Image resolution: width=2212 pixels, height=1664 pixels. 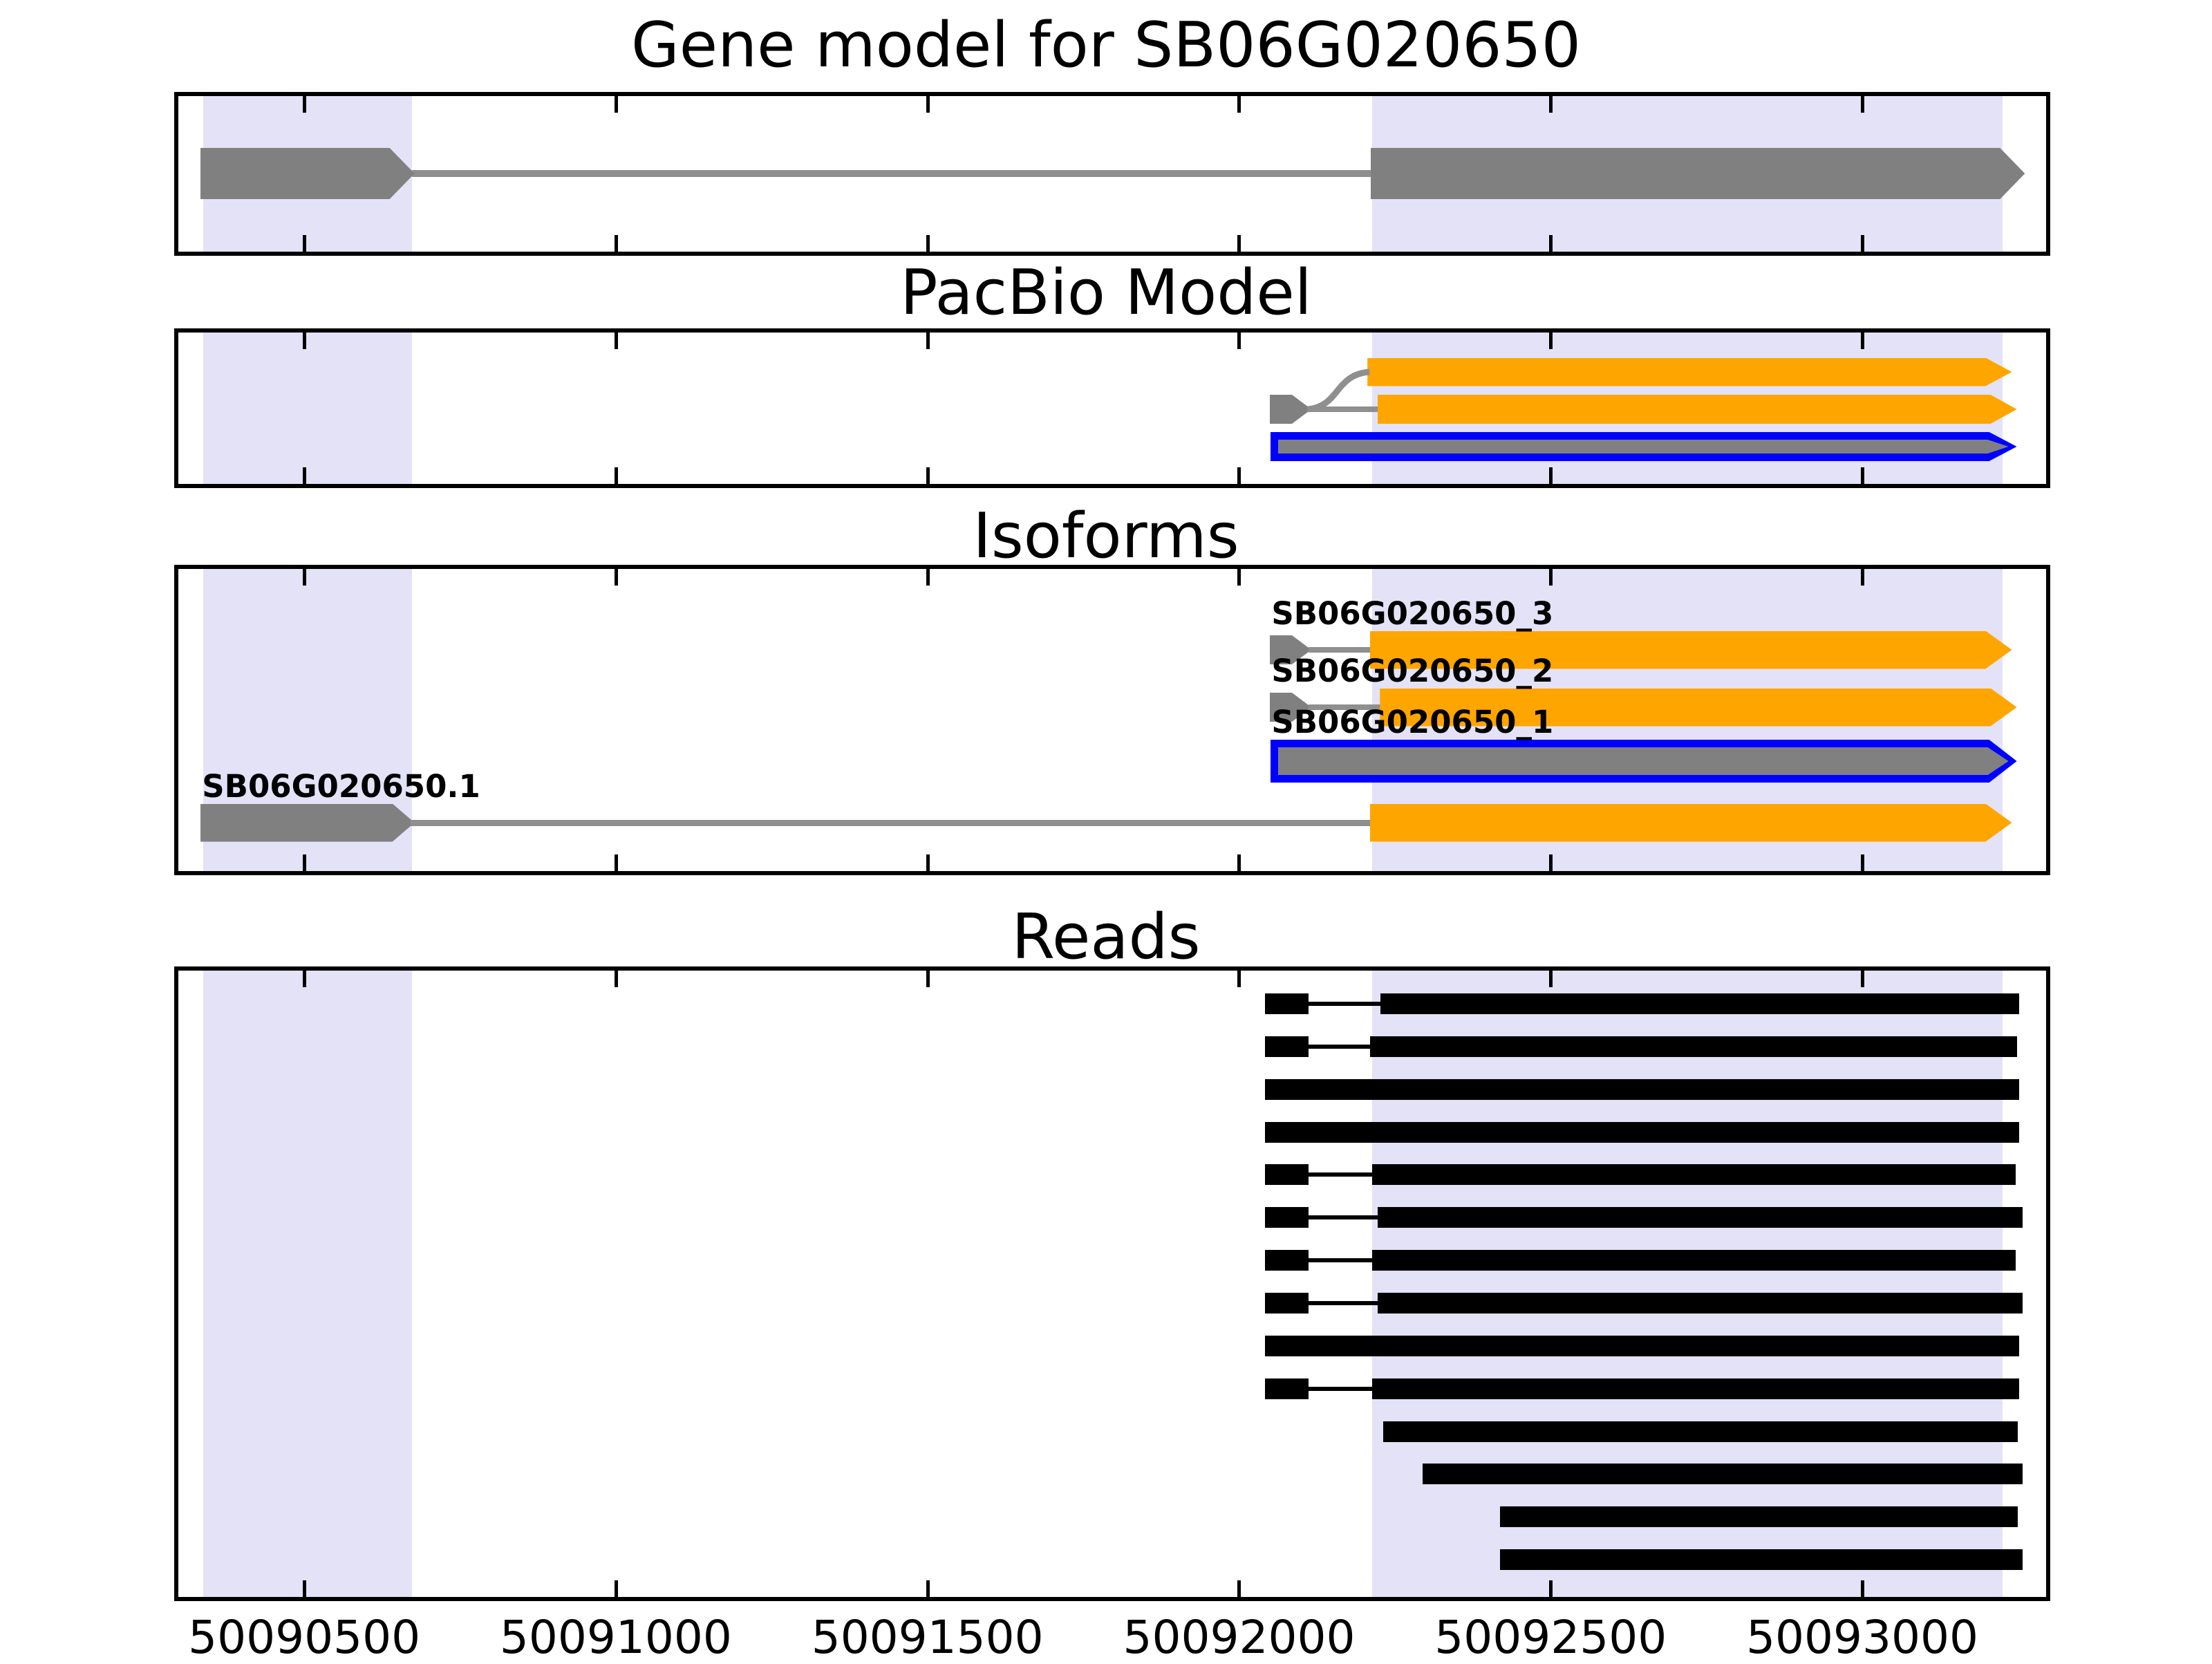 What do you see at coordinates (304, 1637) in the screenshot?
I see `x-tick-label: 50090500` at bounding box center [304, 1637].